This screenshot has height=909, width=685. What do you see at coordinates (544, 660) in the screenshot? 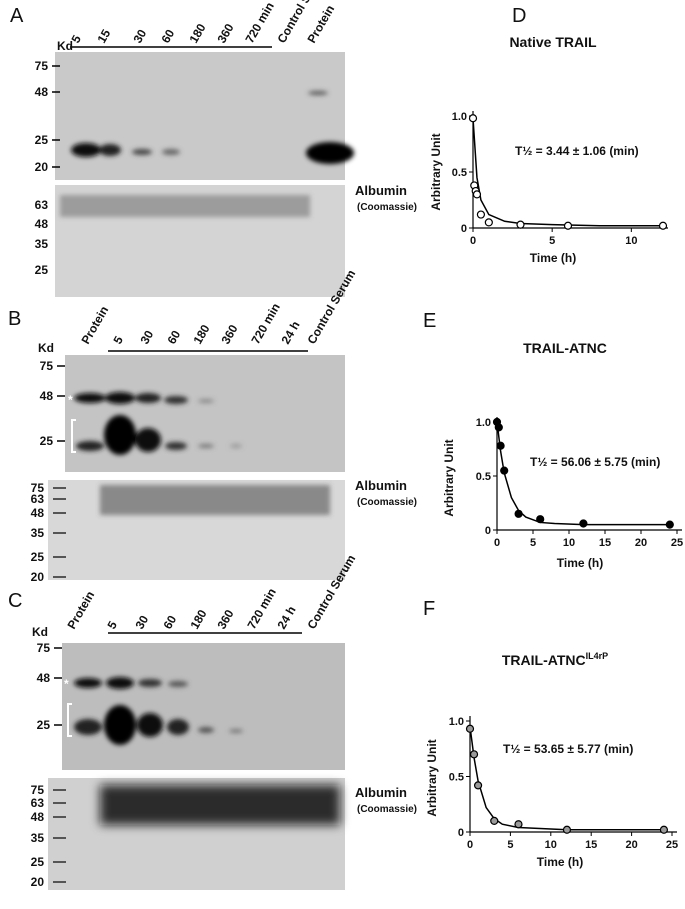
I see `chart-title-main: TRAIL-ATNC` at bounding box center [544, 660].